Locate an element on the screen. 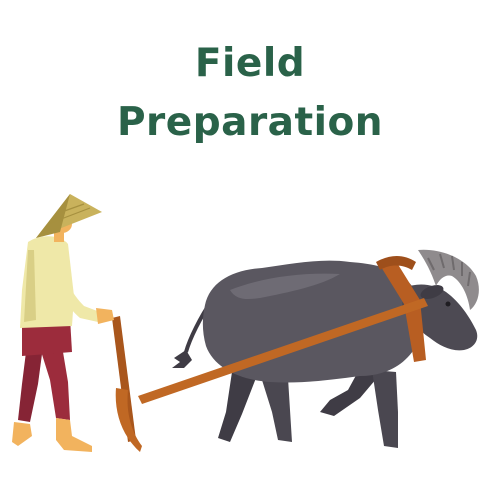 The height and width of the screenshot is (500, 500). buffalo-ear is located at coordinates (432, 292).